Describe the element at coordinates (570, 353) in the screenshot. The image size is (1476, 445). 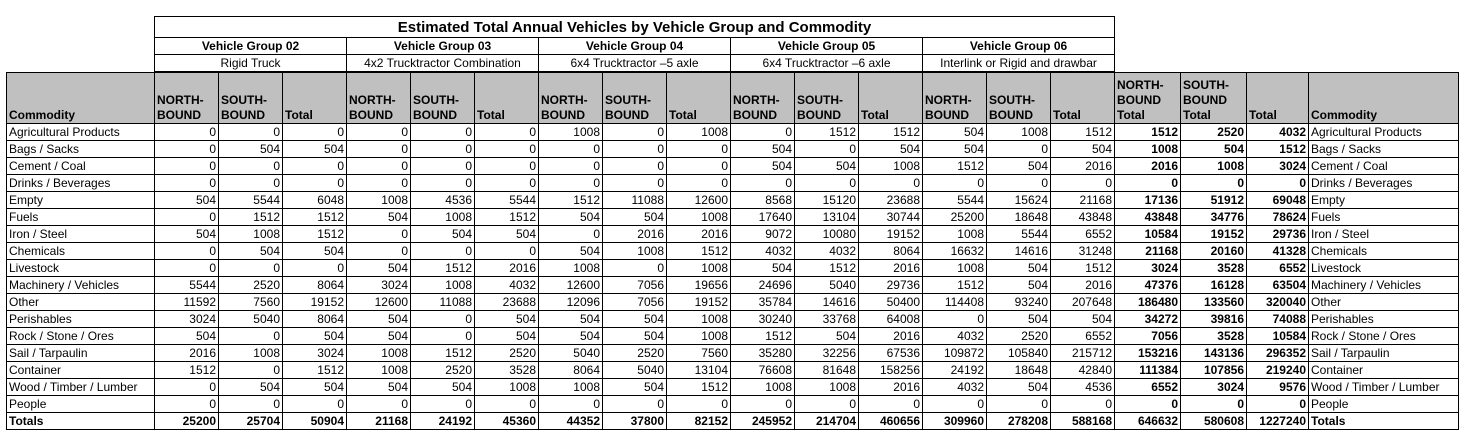
I see `value-cell: 5040` at that location.